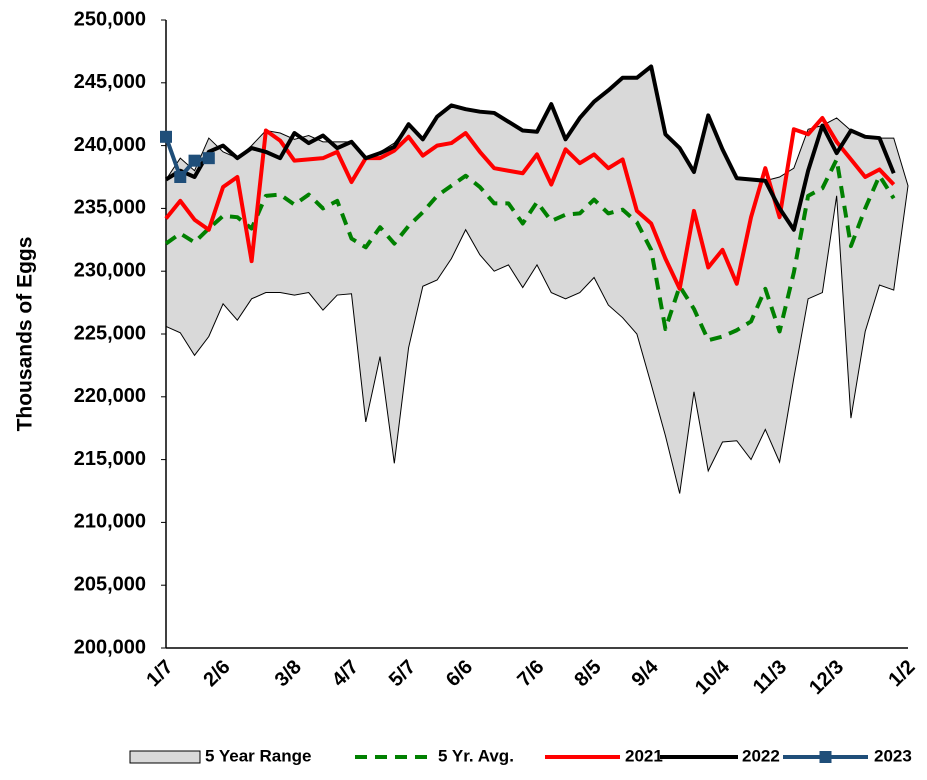  What do you see at coordinates (165, 757) in the screenshot?
I see `legend-swatch` at bounding box center [165, 757].